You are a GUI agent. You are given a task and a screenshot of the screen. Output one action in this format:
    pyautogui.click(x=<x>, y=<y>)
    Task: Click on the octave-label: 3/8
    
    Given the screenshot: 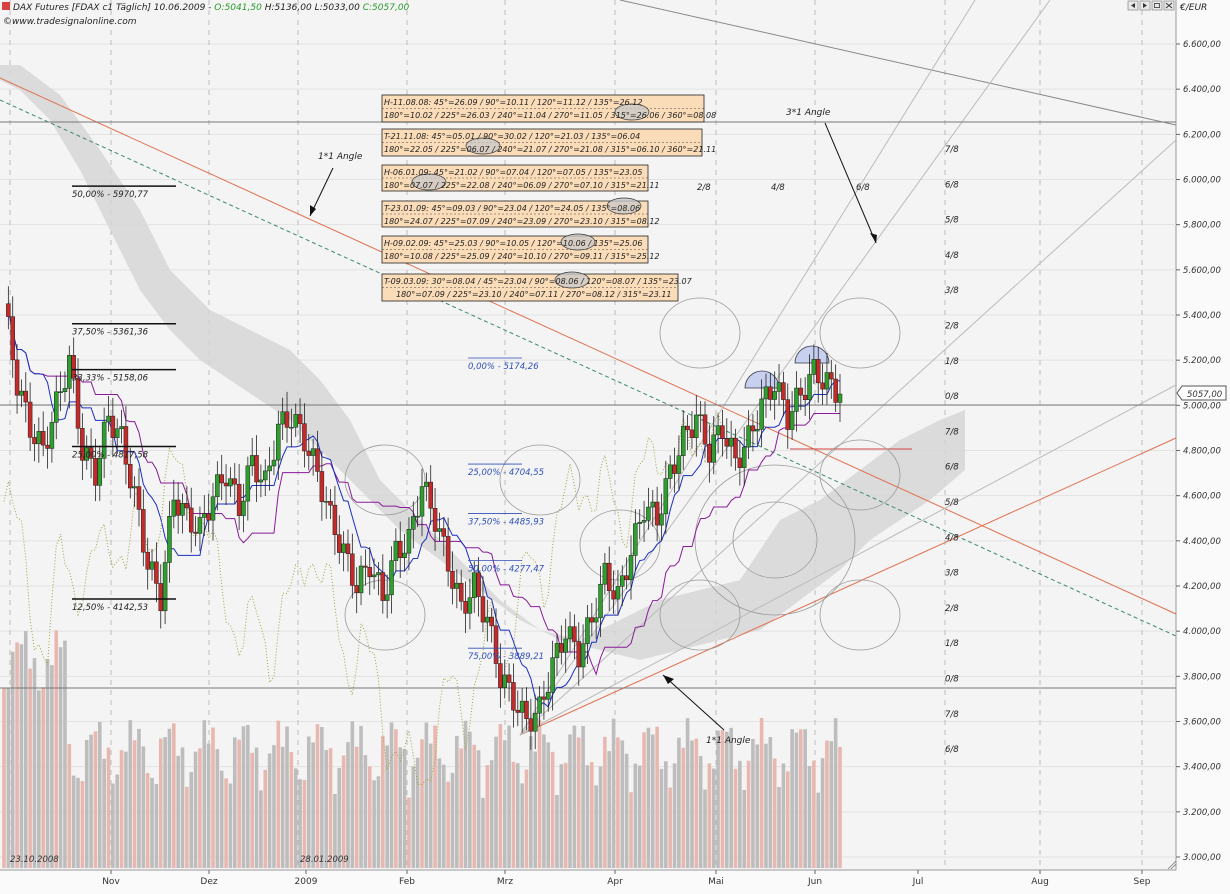 What is the action you would take?
    pyautogui.click(x=952, y=291)
    